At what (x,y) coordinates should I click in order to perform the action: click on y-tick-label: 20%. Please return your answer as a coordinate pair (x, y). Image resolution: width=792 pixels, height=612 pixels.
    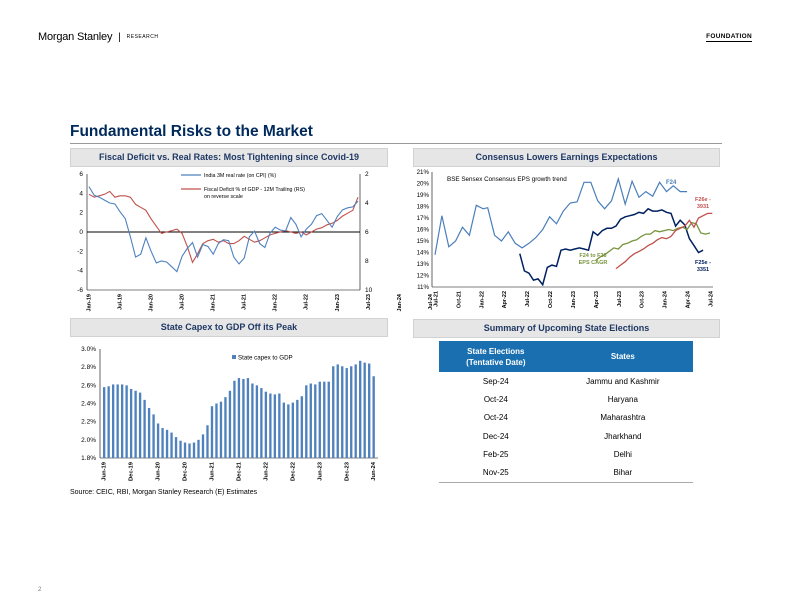
    Looking at the image, I should click on (423, 184).